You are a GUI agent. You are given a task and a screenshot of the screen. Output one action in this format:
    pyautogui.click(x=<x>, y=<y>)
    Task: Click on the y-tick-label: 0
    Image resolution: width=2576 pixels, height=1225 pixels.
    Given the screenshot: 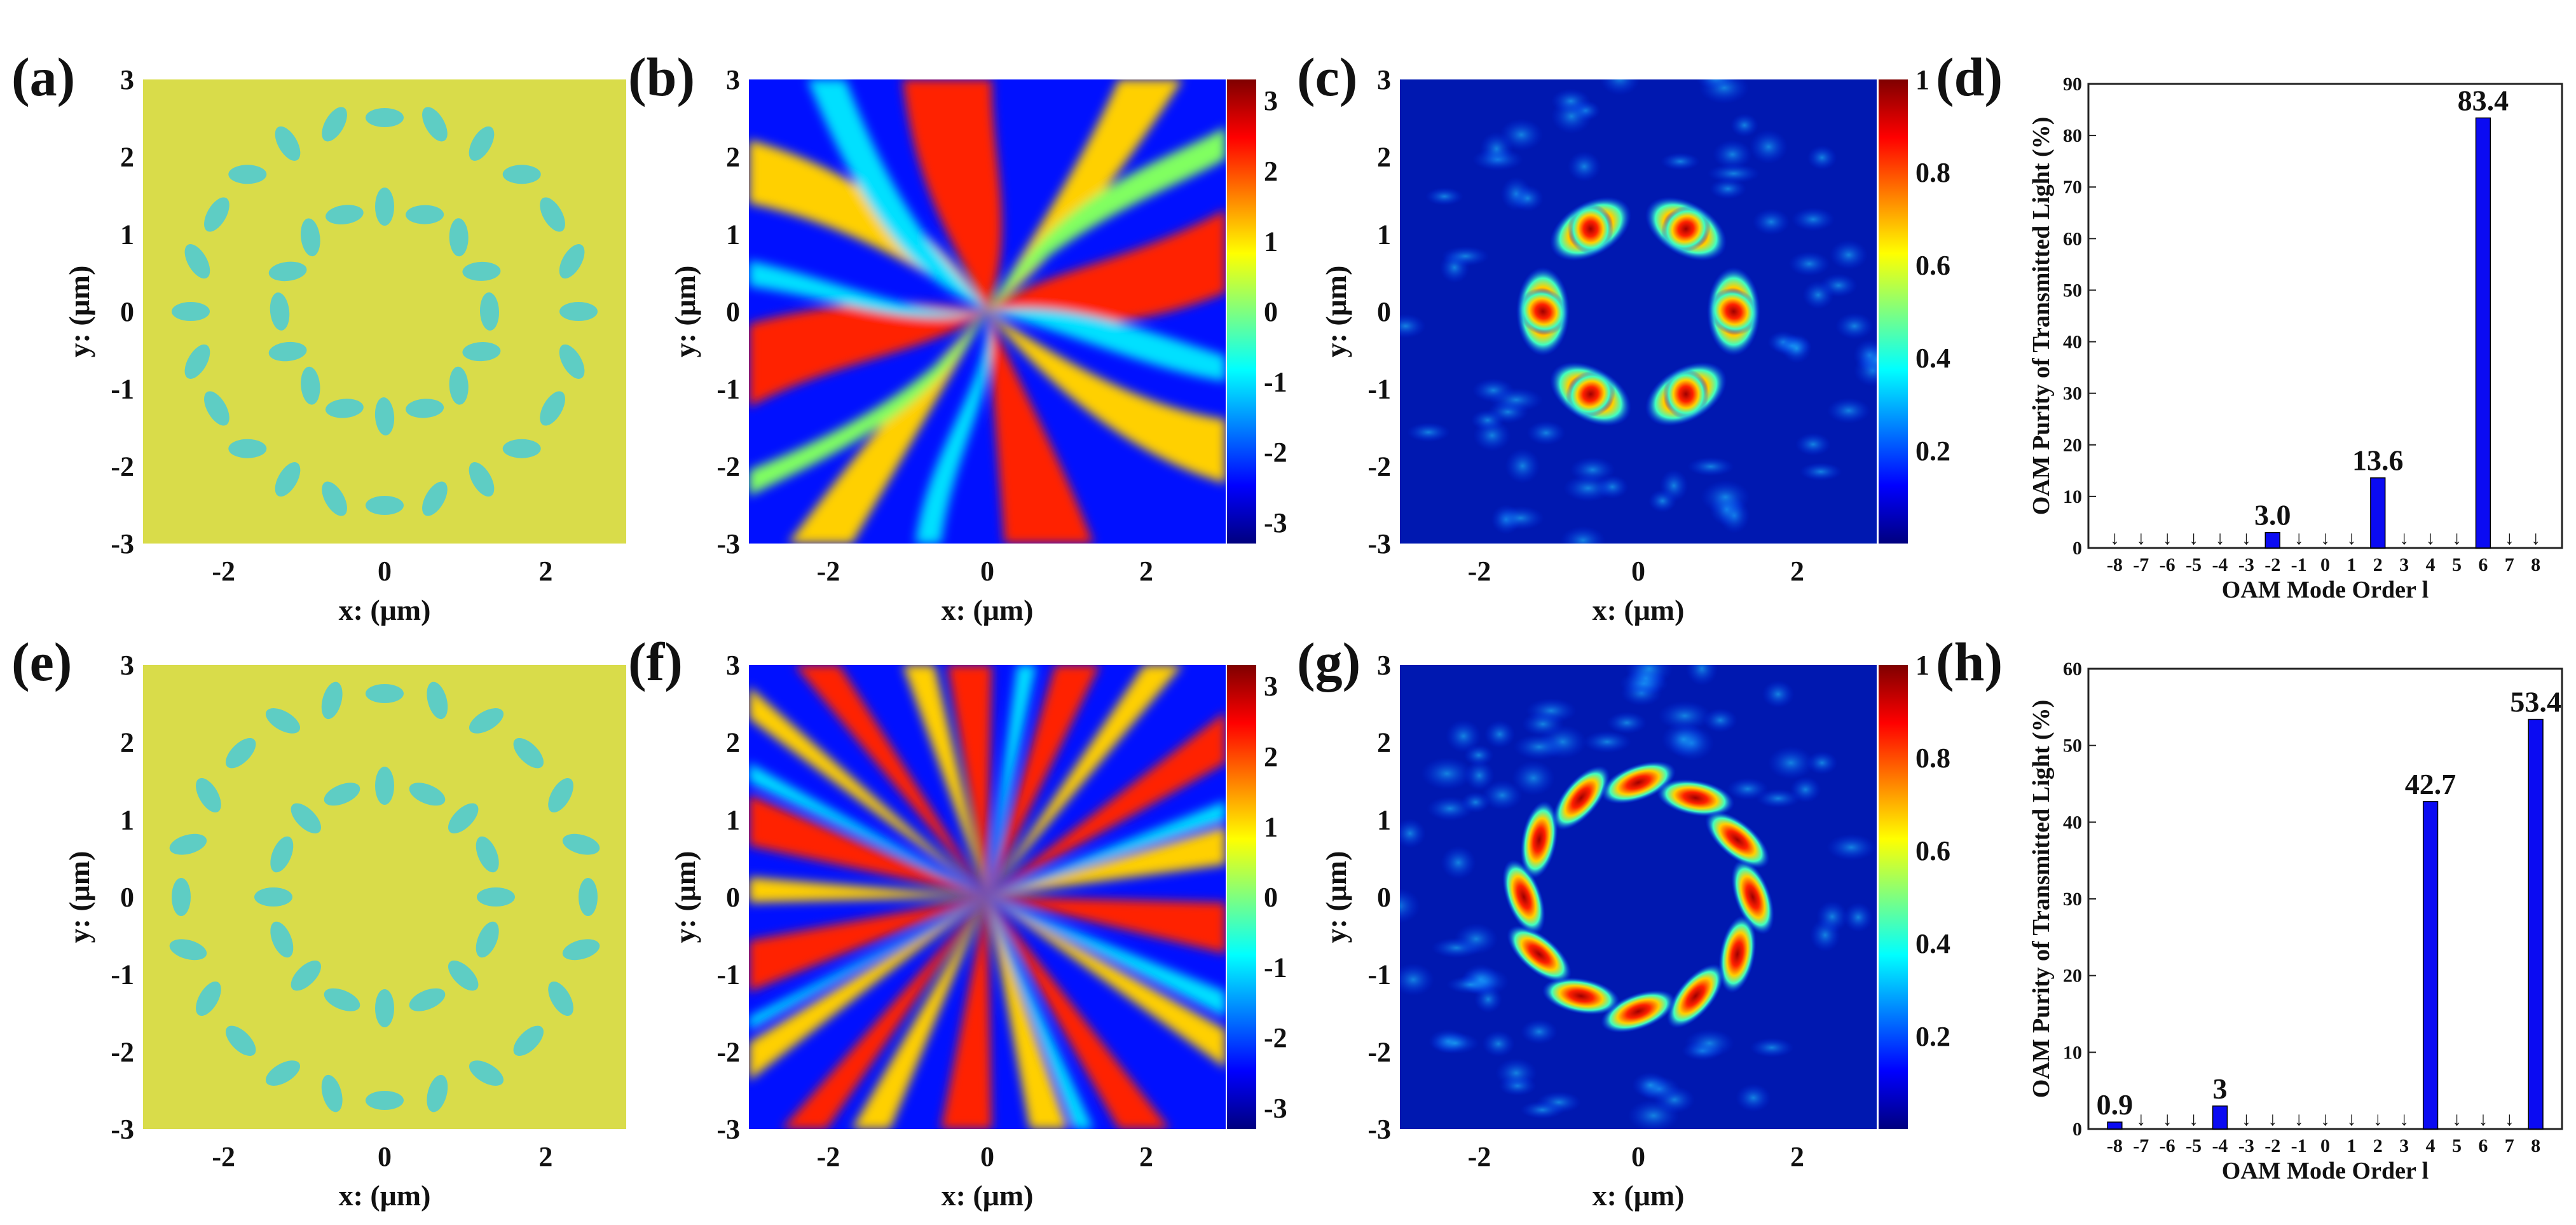 What is the action you would take?
    pyautogui.click(x=2077, y=548)
    